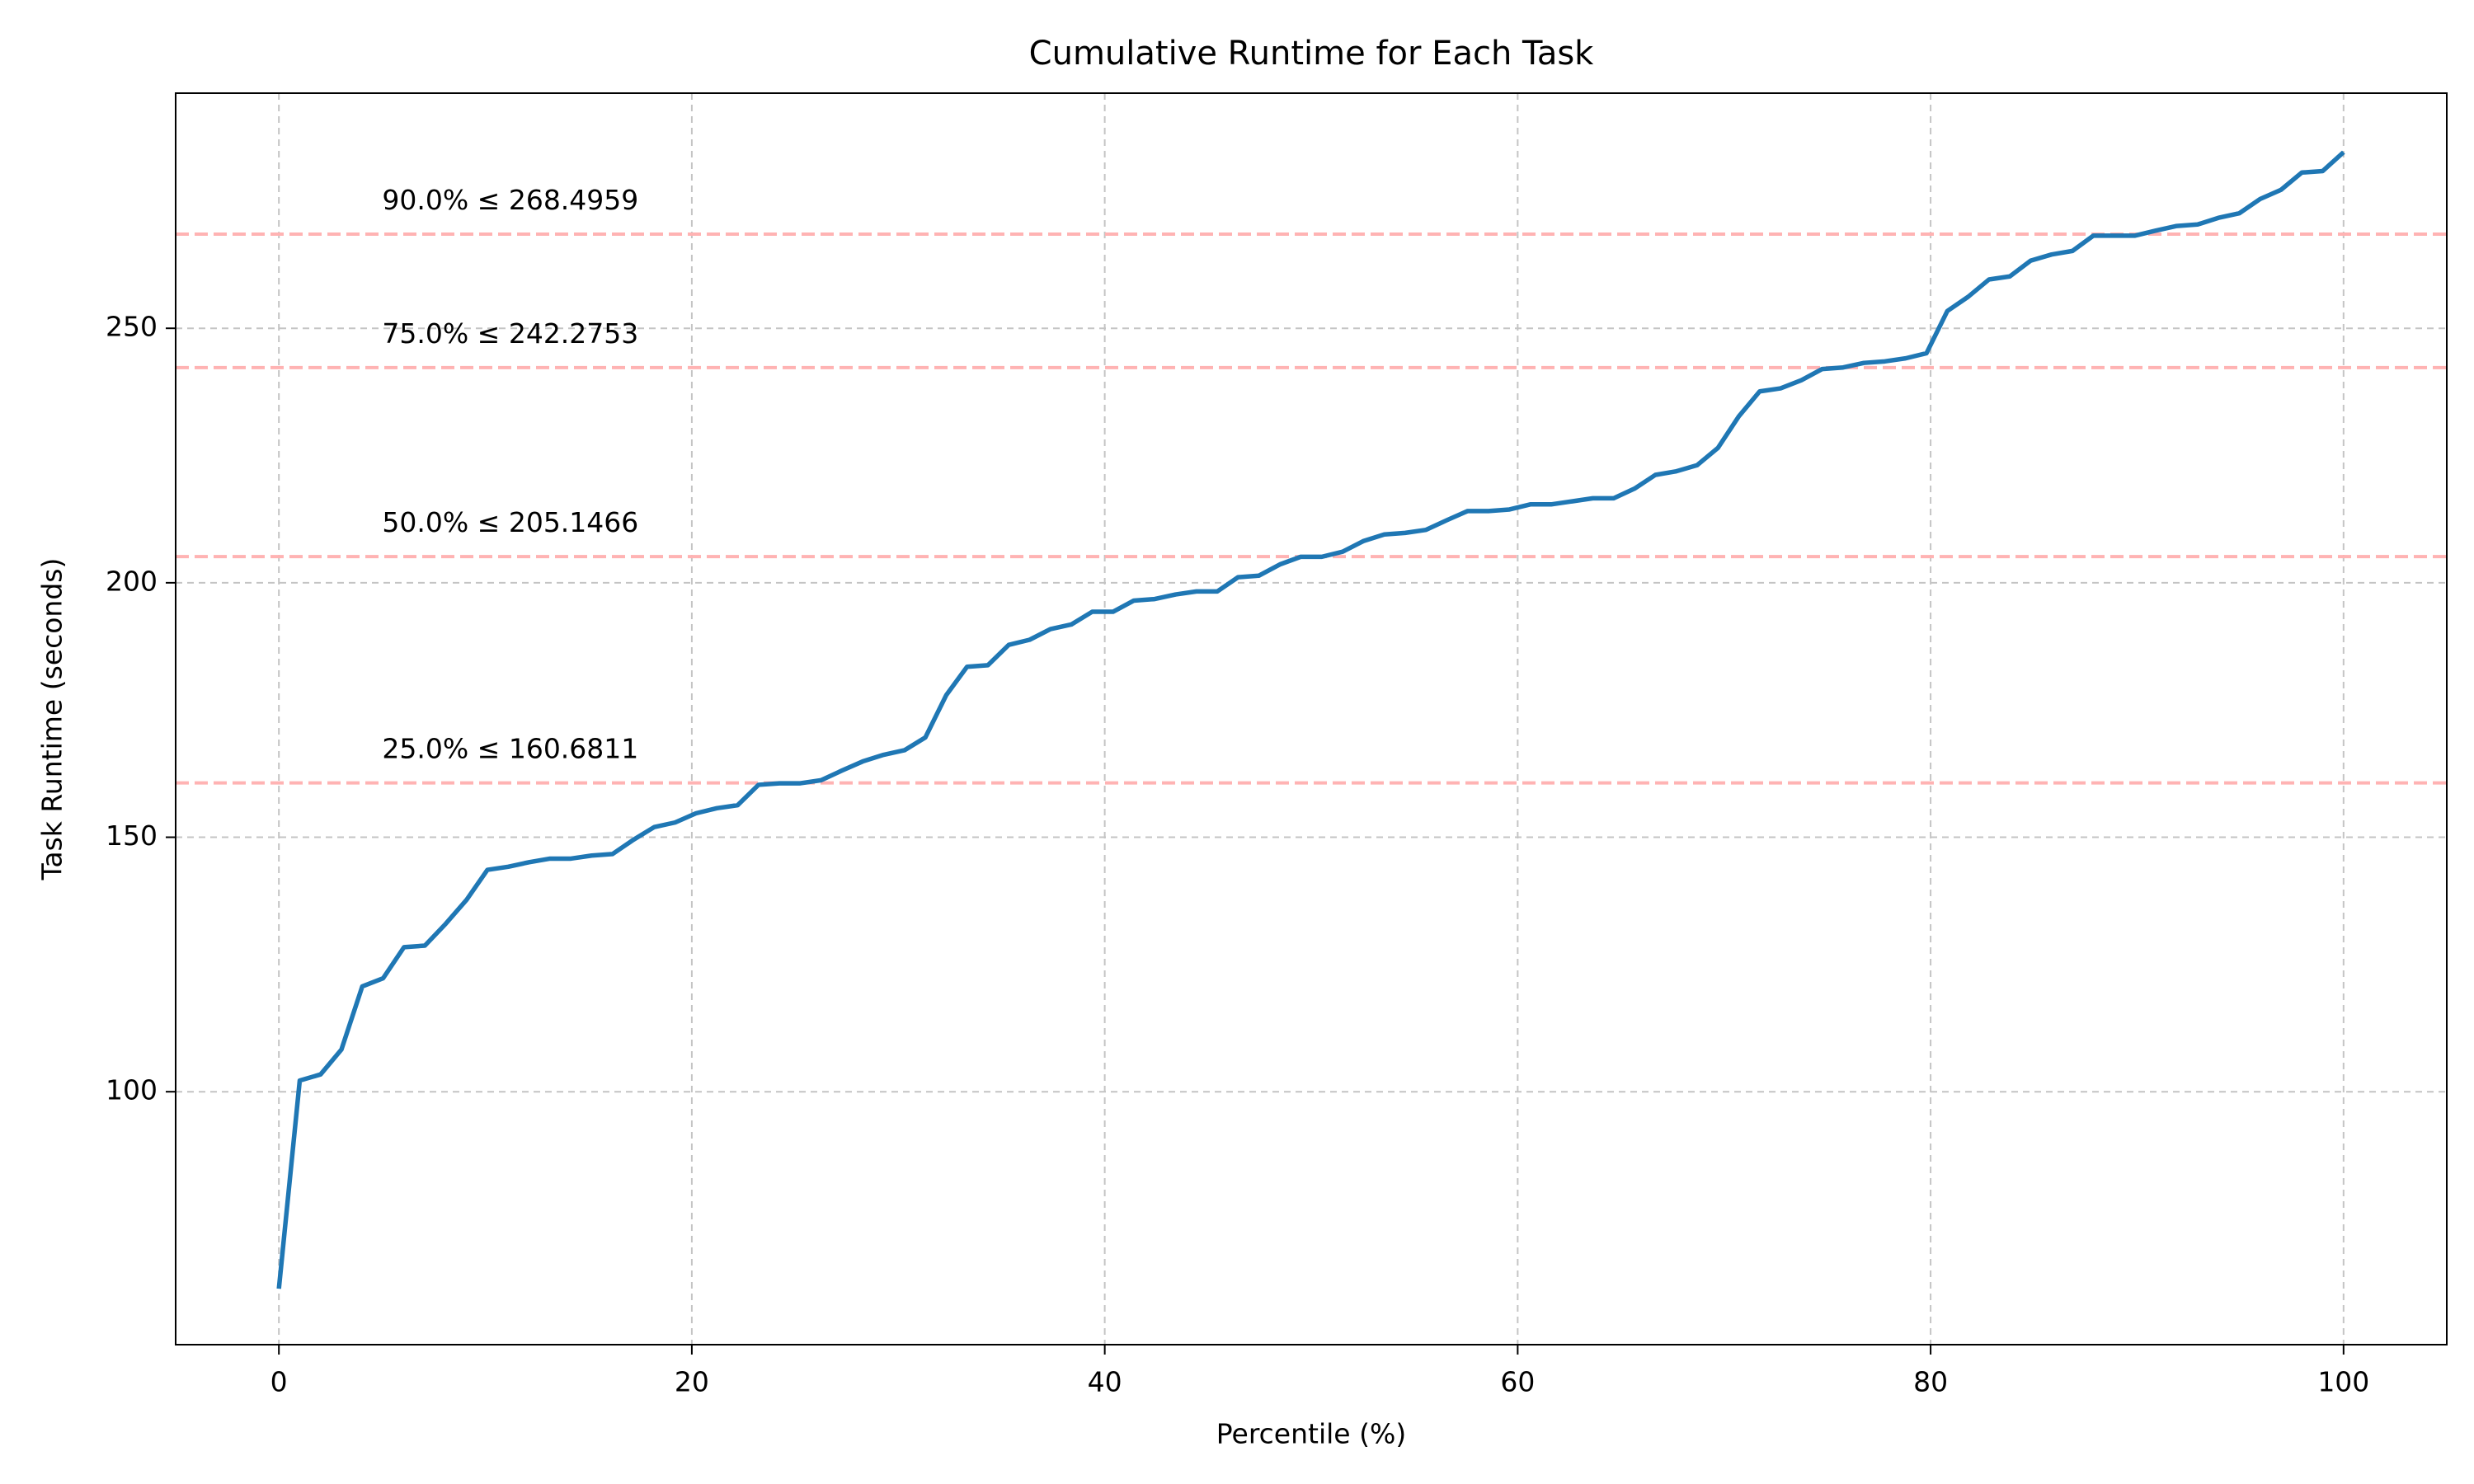 The image size is (2474, 1484). I want to click on y-tick-label: 200, so click(132, 581).